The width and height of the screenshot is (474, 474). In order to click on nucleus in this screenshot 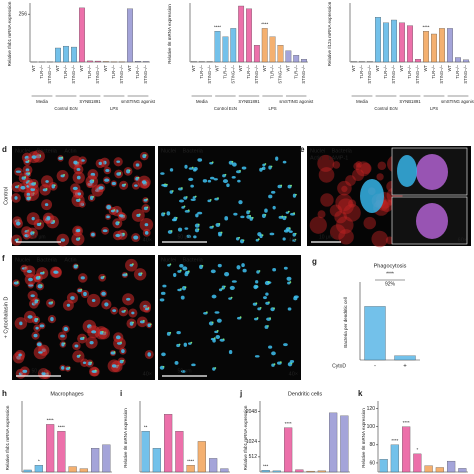, I will do `click(407, 171)`.